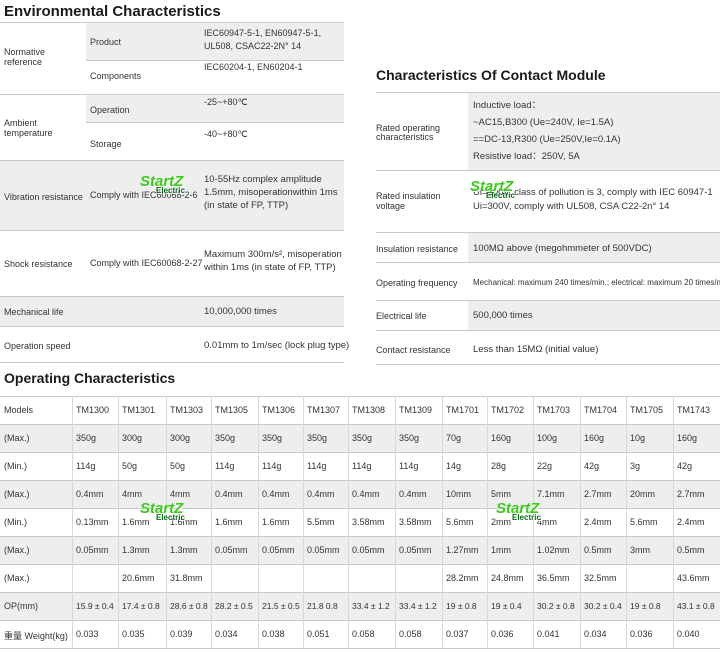 This screenshot has width=720, height=652. Describe the element at coordinates (408, 128) in the screenshot. I see `contact-rated-op-label-1: Rated operating` at that location.